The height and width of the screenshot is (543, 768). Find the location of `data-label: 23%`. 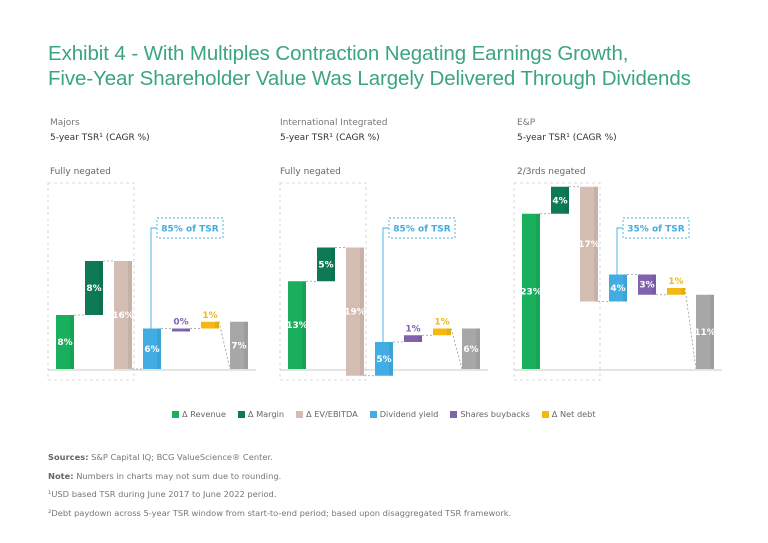

data-label: 23% is located at coordinates (531, 292).